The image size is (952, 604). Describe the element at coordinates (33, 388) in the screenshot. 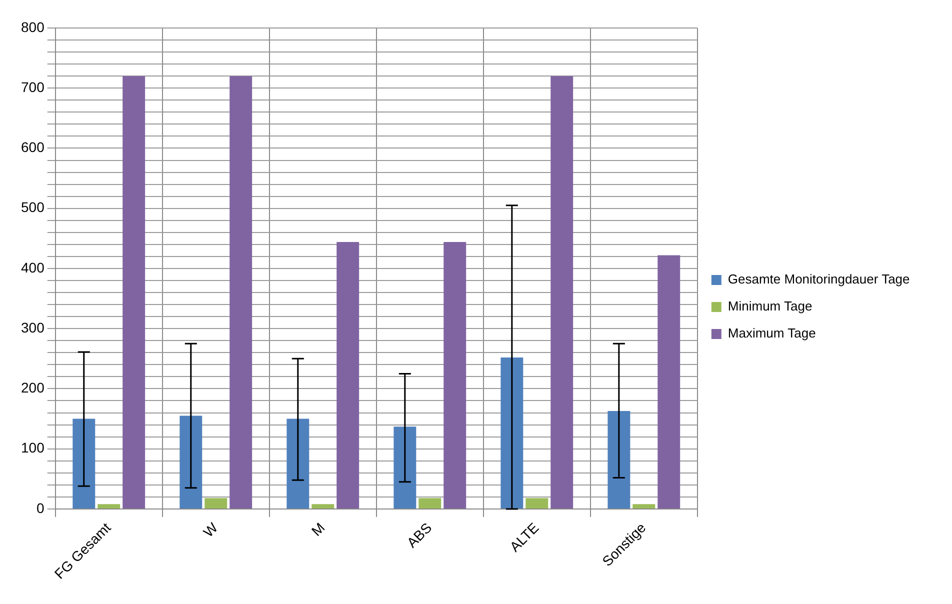

I see `y-tick-label: 200` at that location.